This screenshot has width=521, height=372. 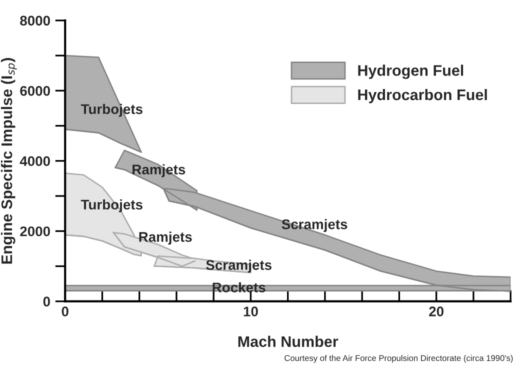 I want to click on y-axis-title: Engine Specific Impulse (I$_{sp}$), so click(x=8, y=161).